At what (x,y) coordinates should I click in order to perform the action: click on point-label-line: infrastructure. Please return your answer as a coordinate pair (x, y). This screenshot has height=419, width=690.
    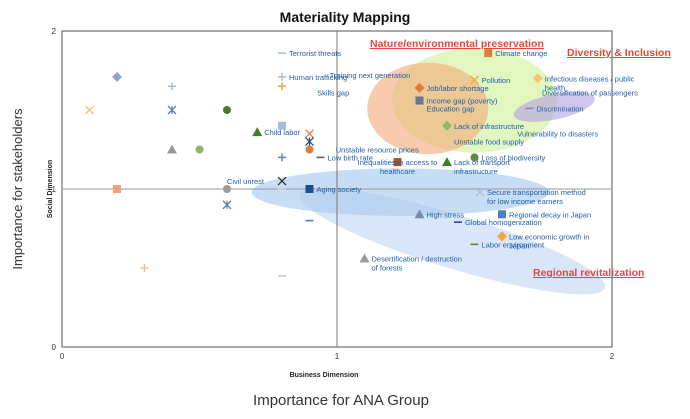
    Looking at the image, I should click on (476, 171).